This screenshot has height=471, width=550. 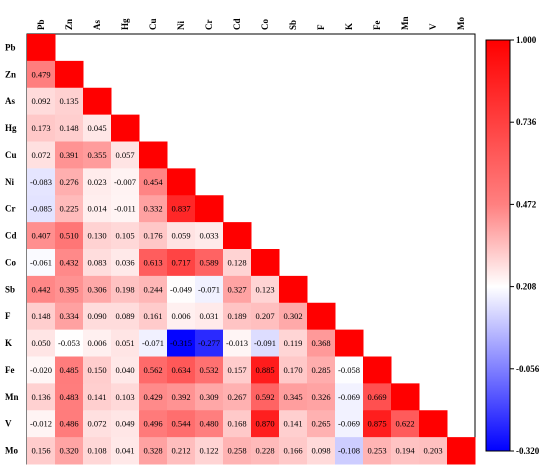 What do you see at coordinates (293, 343) in the screenshot?
I see `cell-value-label: 0.119` at bounding box center [293, 343].